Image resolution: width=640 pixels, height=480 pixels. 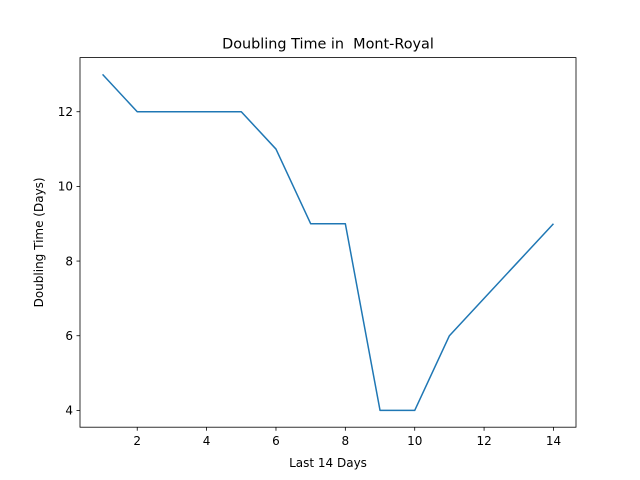 I want to click on y-tick-label: 10, so click(x=65, y=187).